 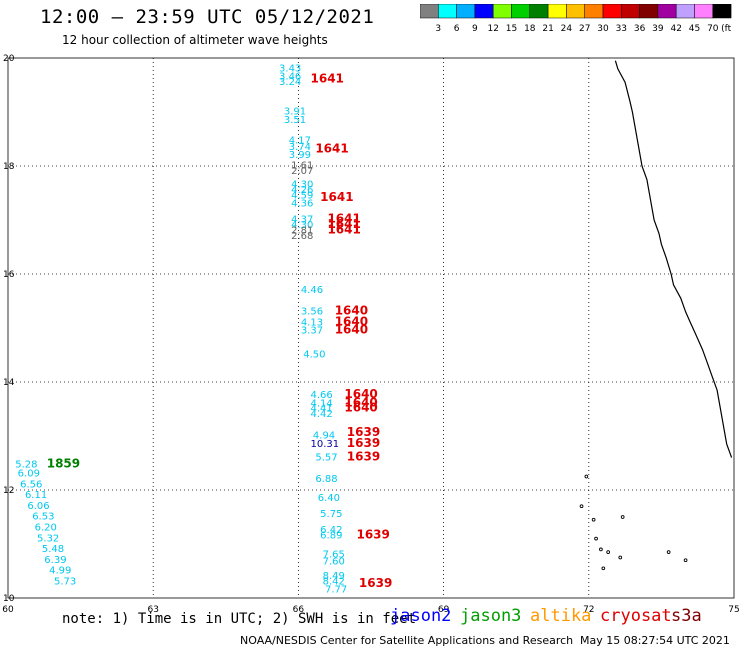 What do you see at coordinates (26, 464) in the screenshot?
I see `swh-label: 5.28` at bounding box center [26, 464].